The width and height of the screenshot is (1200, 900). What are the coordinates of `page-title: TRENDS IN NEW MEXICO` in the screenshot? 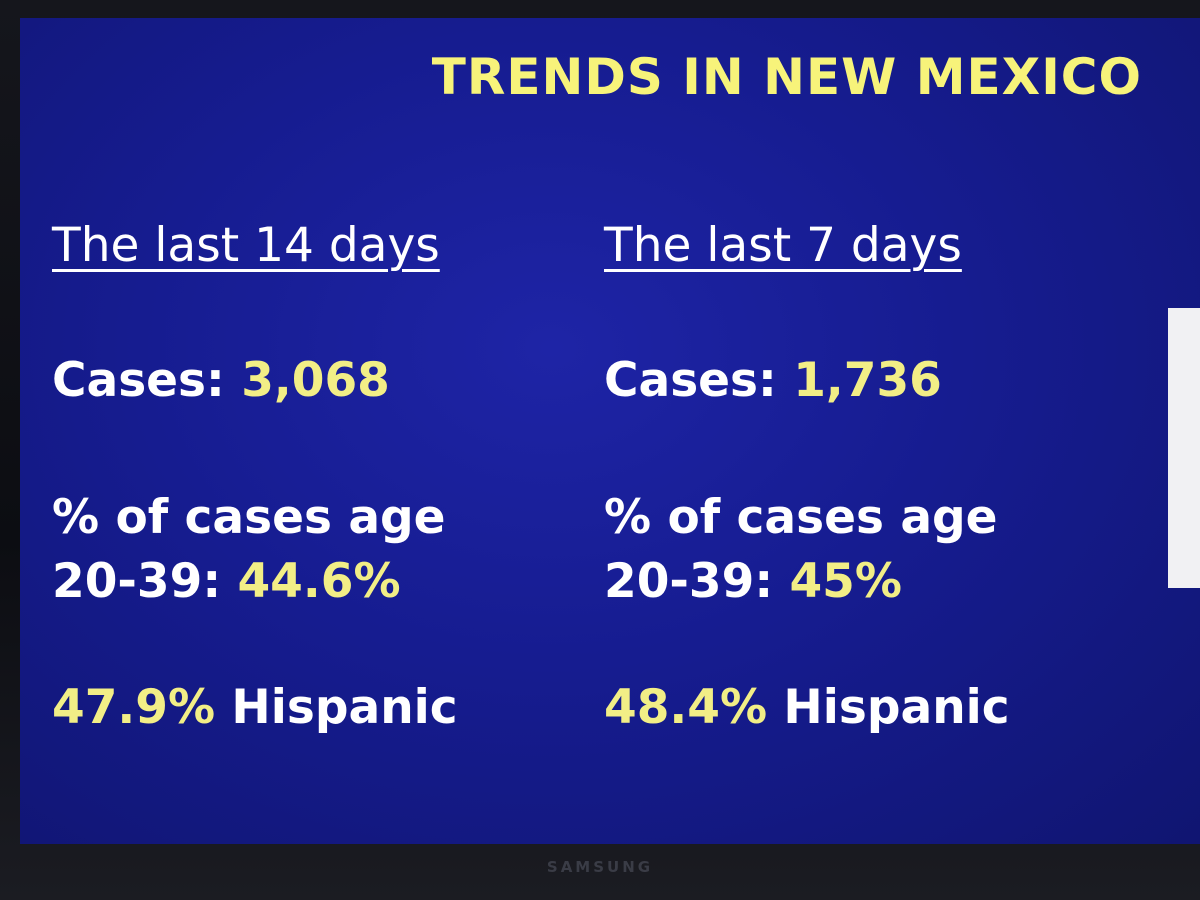 It's located at (786, 77).